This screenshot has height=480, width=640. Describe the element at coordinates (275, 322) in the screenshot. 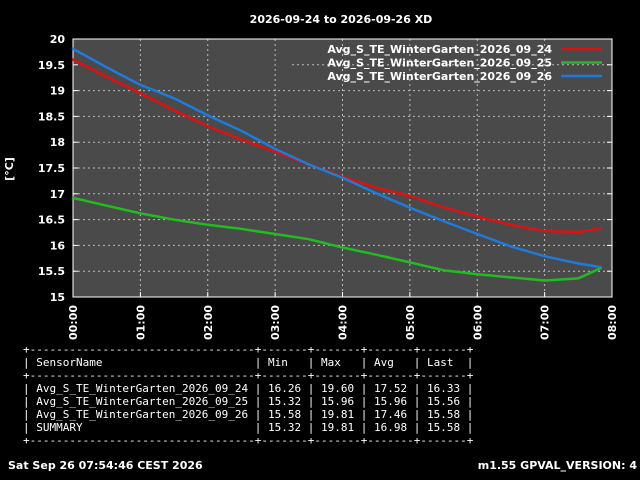

I see `x-tick-label: 03:00` at that location.